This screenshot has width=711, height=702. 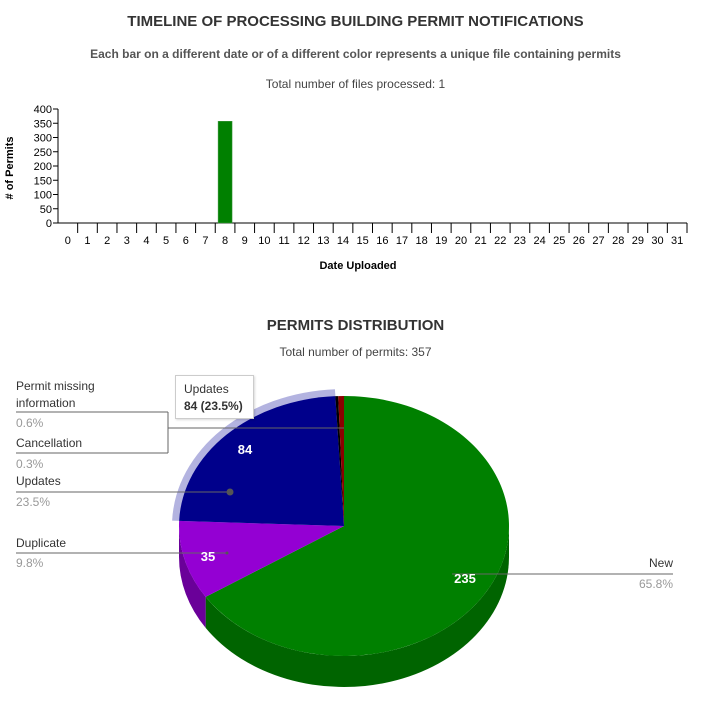 I want to click on pie-value-label: 35, so click(x=208, y=556).